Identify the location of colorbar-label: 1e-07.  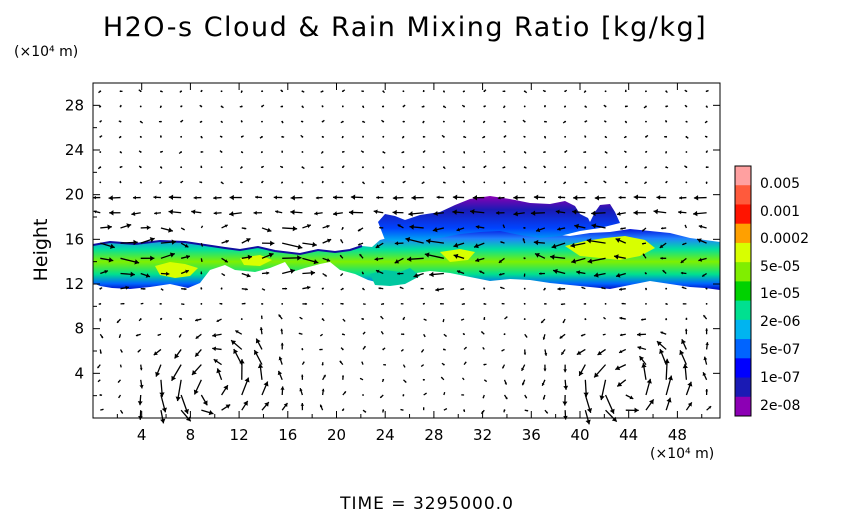
(780, 378).